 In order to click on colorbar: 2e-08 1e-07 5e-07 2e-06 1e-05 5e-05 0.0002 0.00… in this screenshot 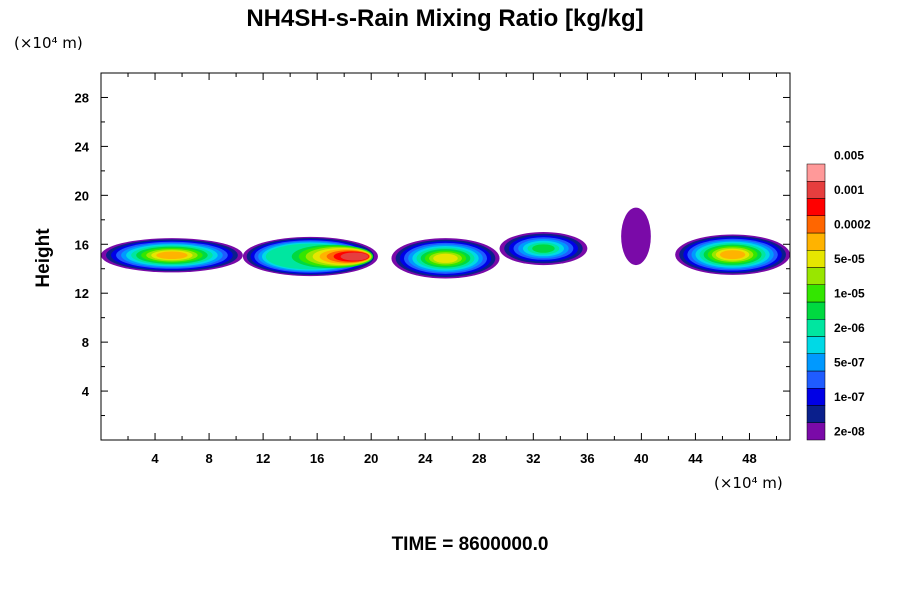, I will do `click(838, 294)`.